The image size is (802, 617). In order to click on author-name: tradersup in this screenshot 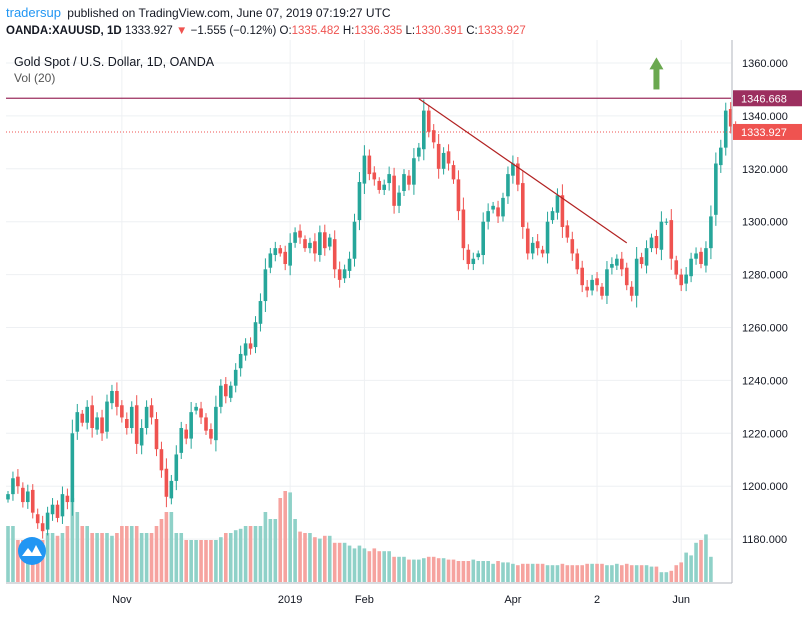, I will do `click(33, 12)`.